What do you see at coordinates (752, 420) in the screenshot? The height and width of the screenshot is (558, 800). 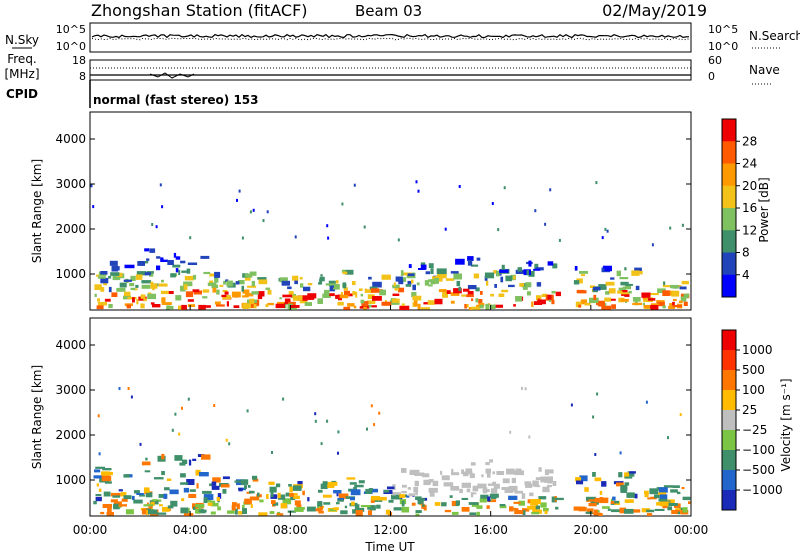 I see `velocity-colorbar: 1000 500 100 25 −25 −100 −500 −1000` at bounding box center [752, 420].